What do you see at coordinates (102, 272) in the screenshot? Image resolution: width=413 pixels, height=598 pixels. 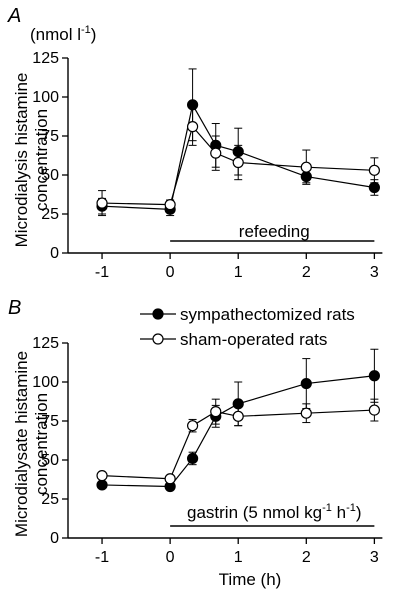 I see `panel-a-x-tick-label: -1` at bounding box center [102, 272].